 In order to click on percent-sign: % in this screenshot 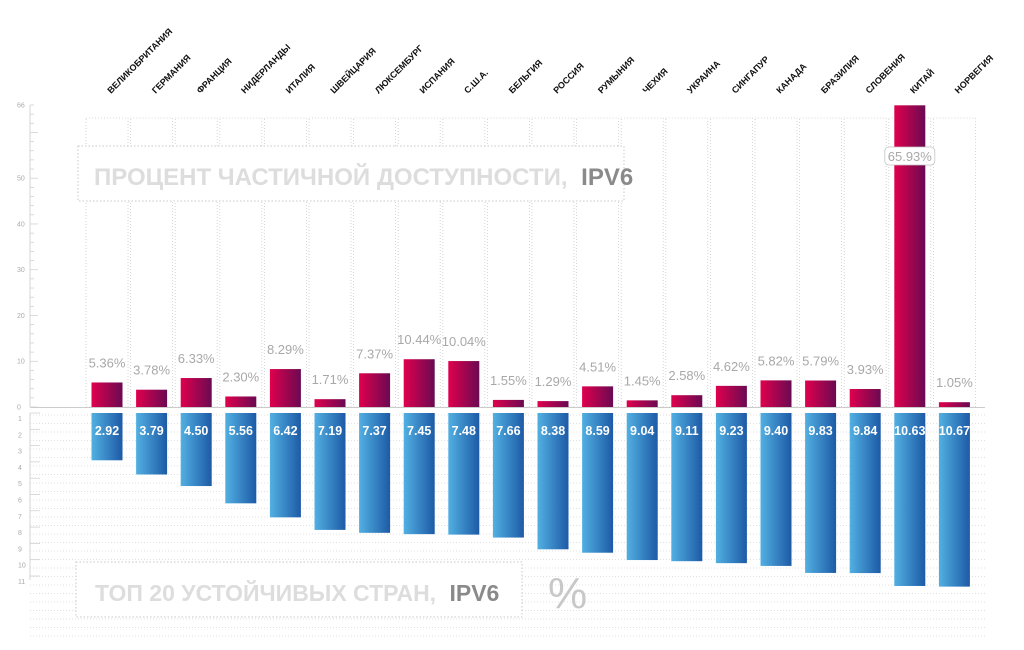, I will do `click(567, 593)`.